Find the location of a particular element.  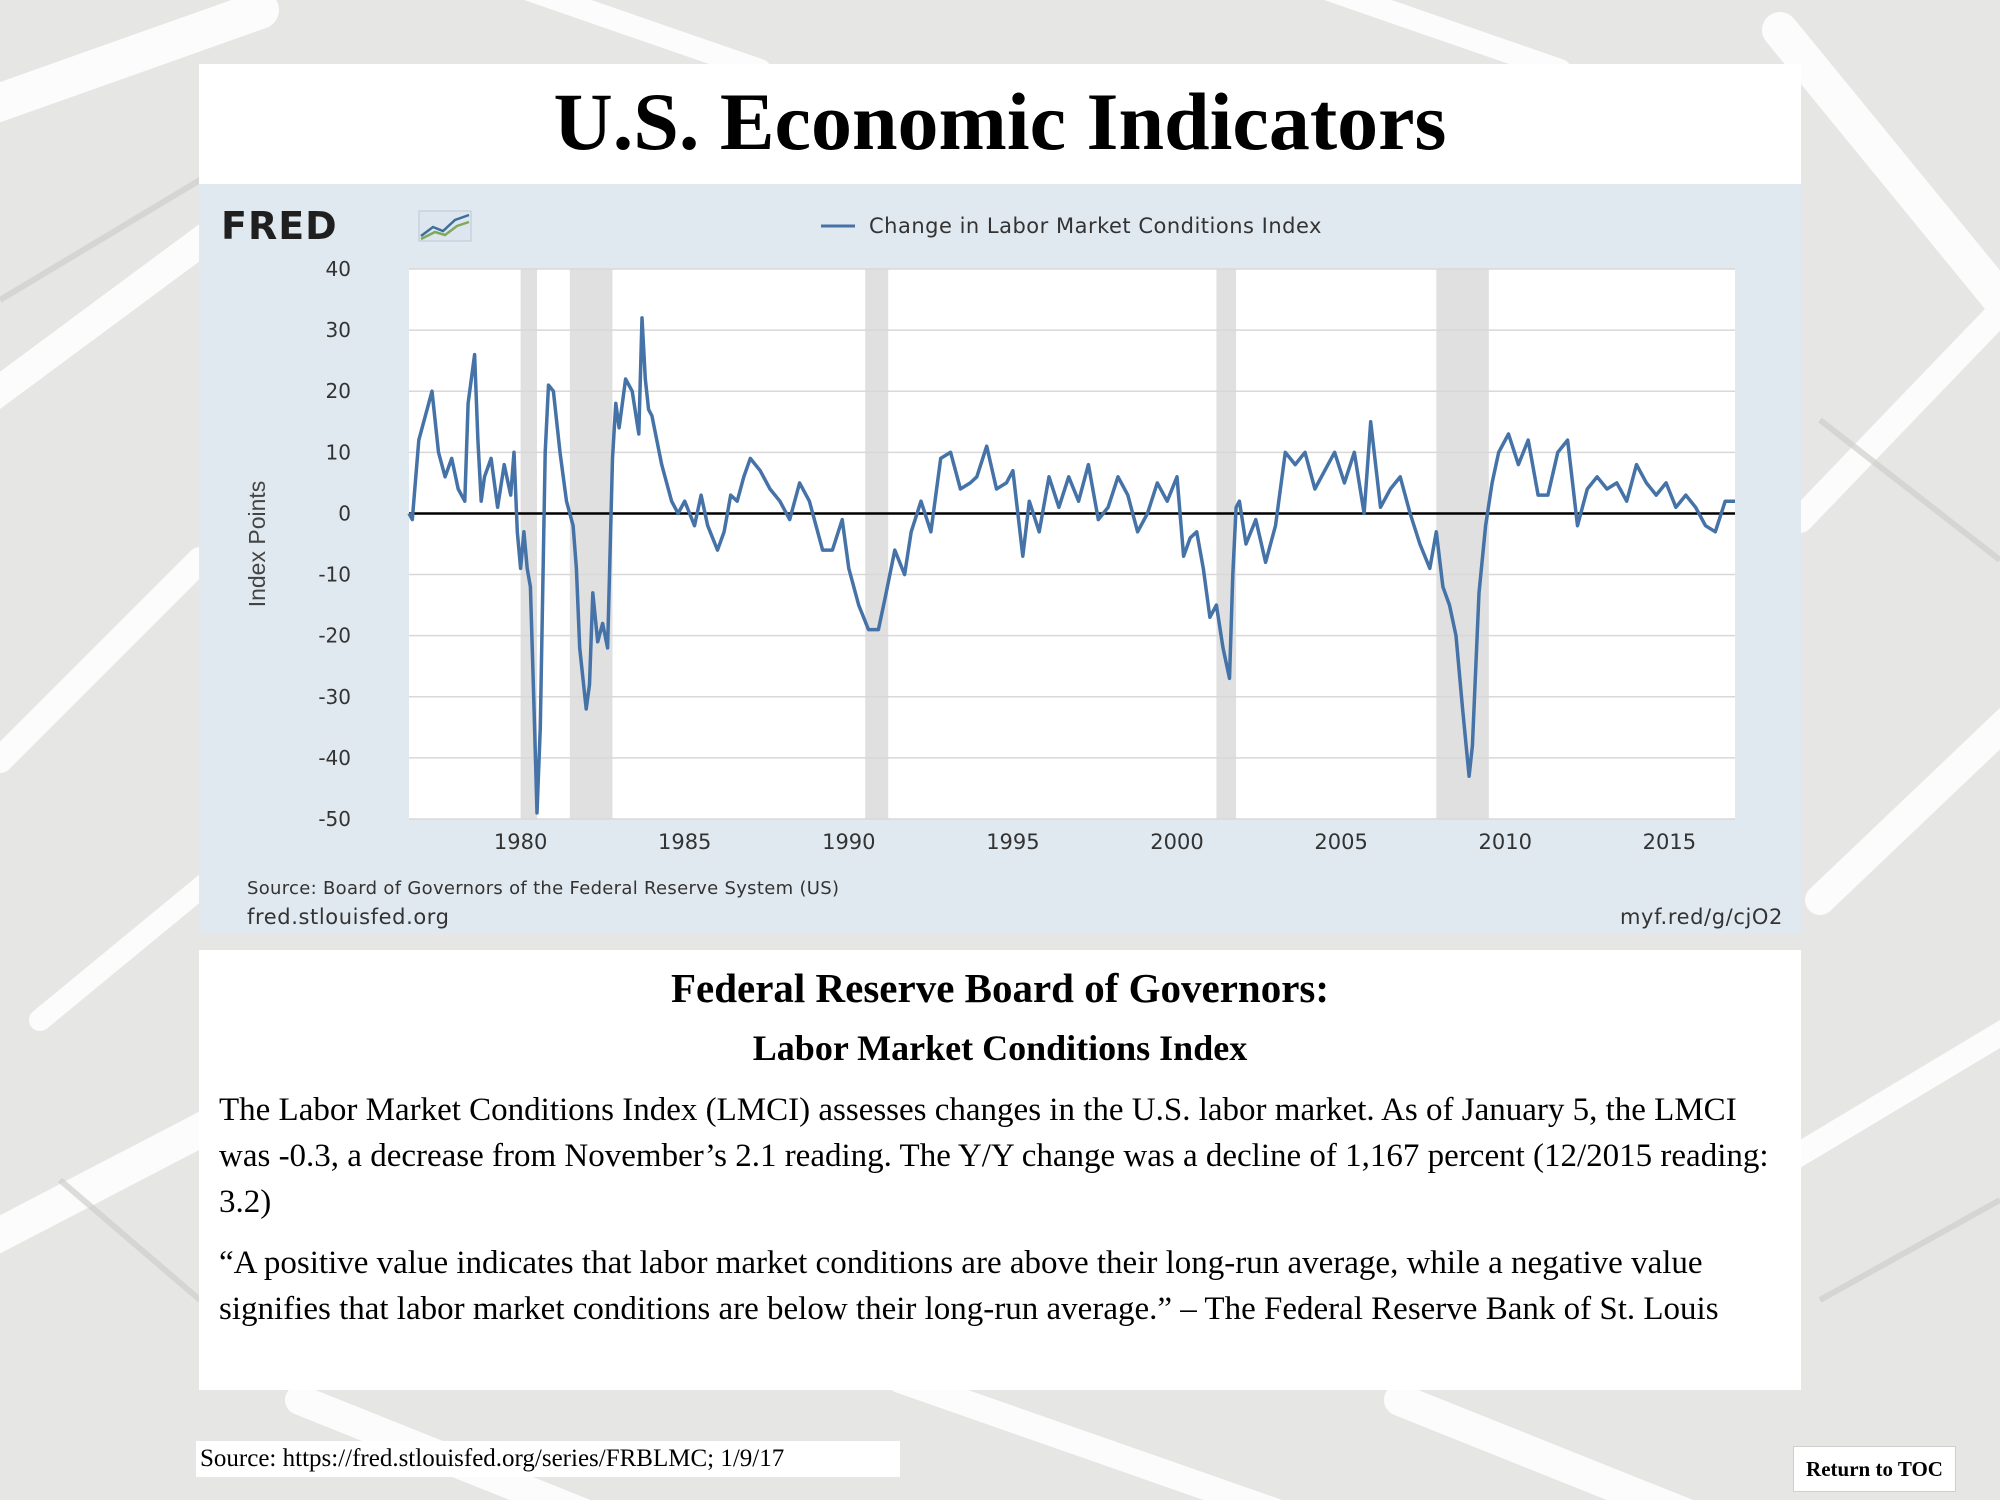

fred-graph-icon is located at coordinates (445, 226).